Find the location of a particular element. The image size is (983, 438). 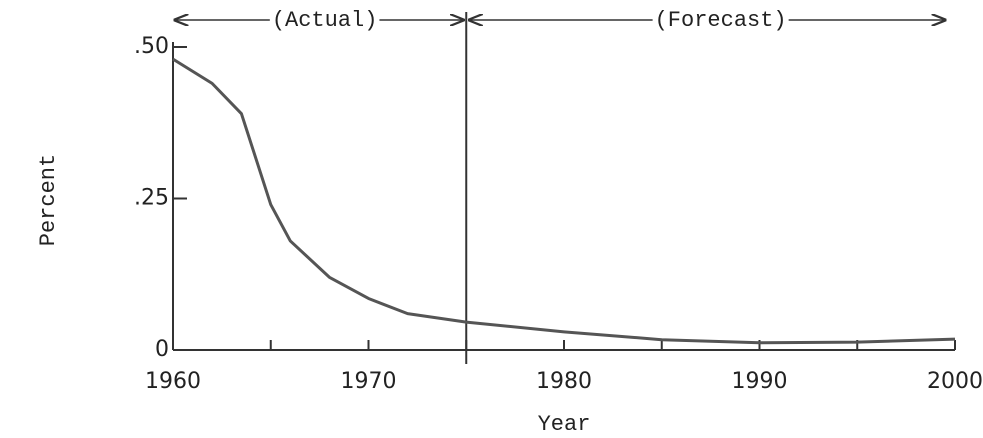

y-tick-label: .50 is located at coordinates (151, 46).